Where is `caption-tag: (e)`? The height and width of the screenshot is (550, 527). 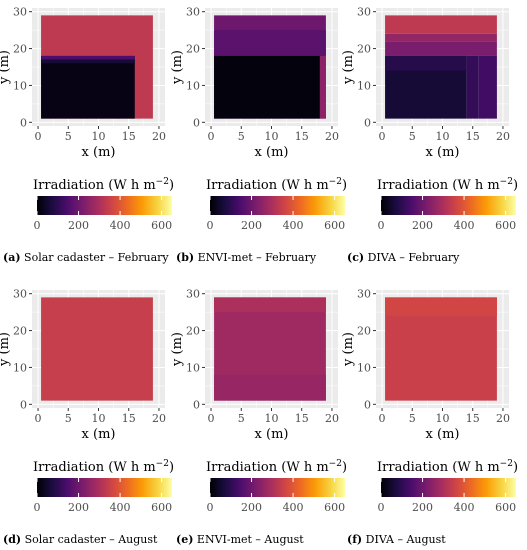
caption-tag: (e) is located at coordinates (185, 539).